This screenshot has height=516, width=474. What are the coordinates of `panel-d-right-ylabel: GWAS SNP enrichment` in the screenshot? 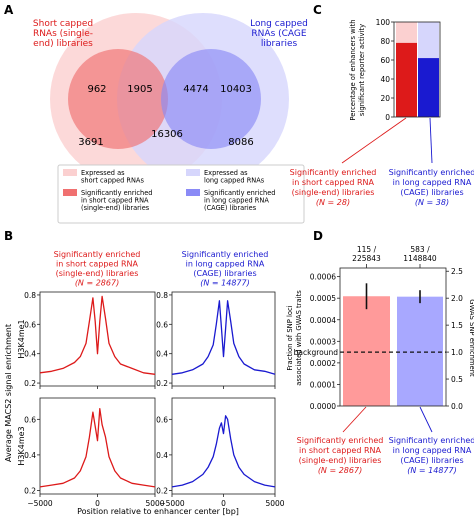 It's located at (471, 338).